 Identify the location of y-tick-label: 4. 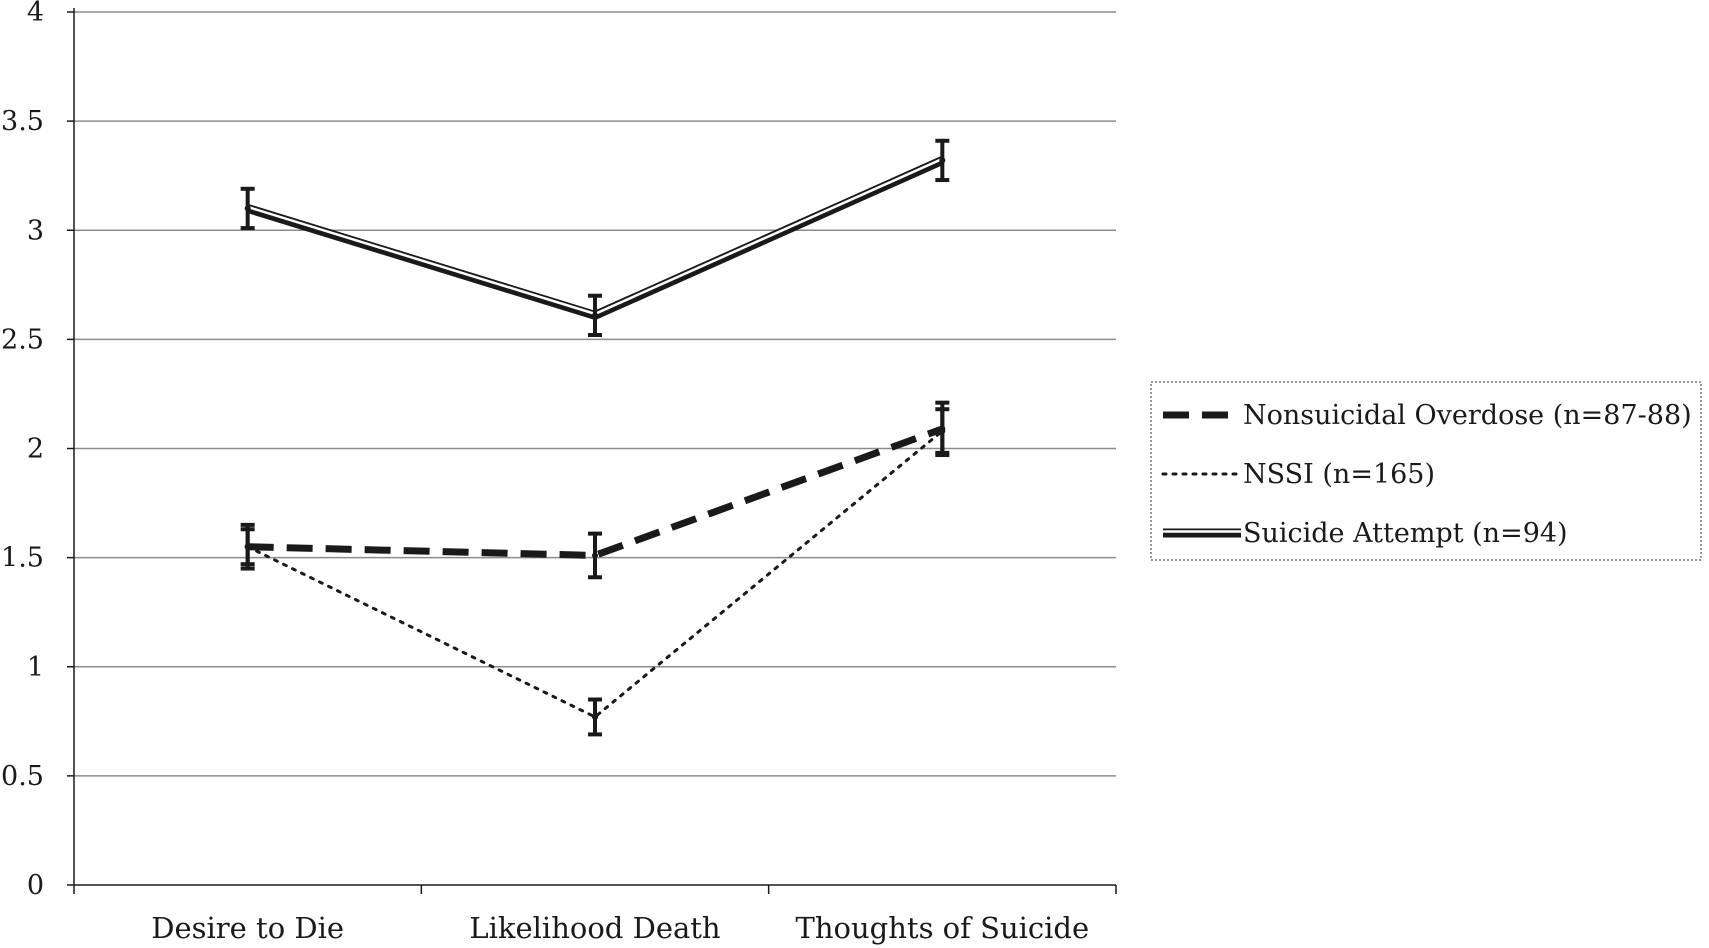
(35, 14).